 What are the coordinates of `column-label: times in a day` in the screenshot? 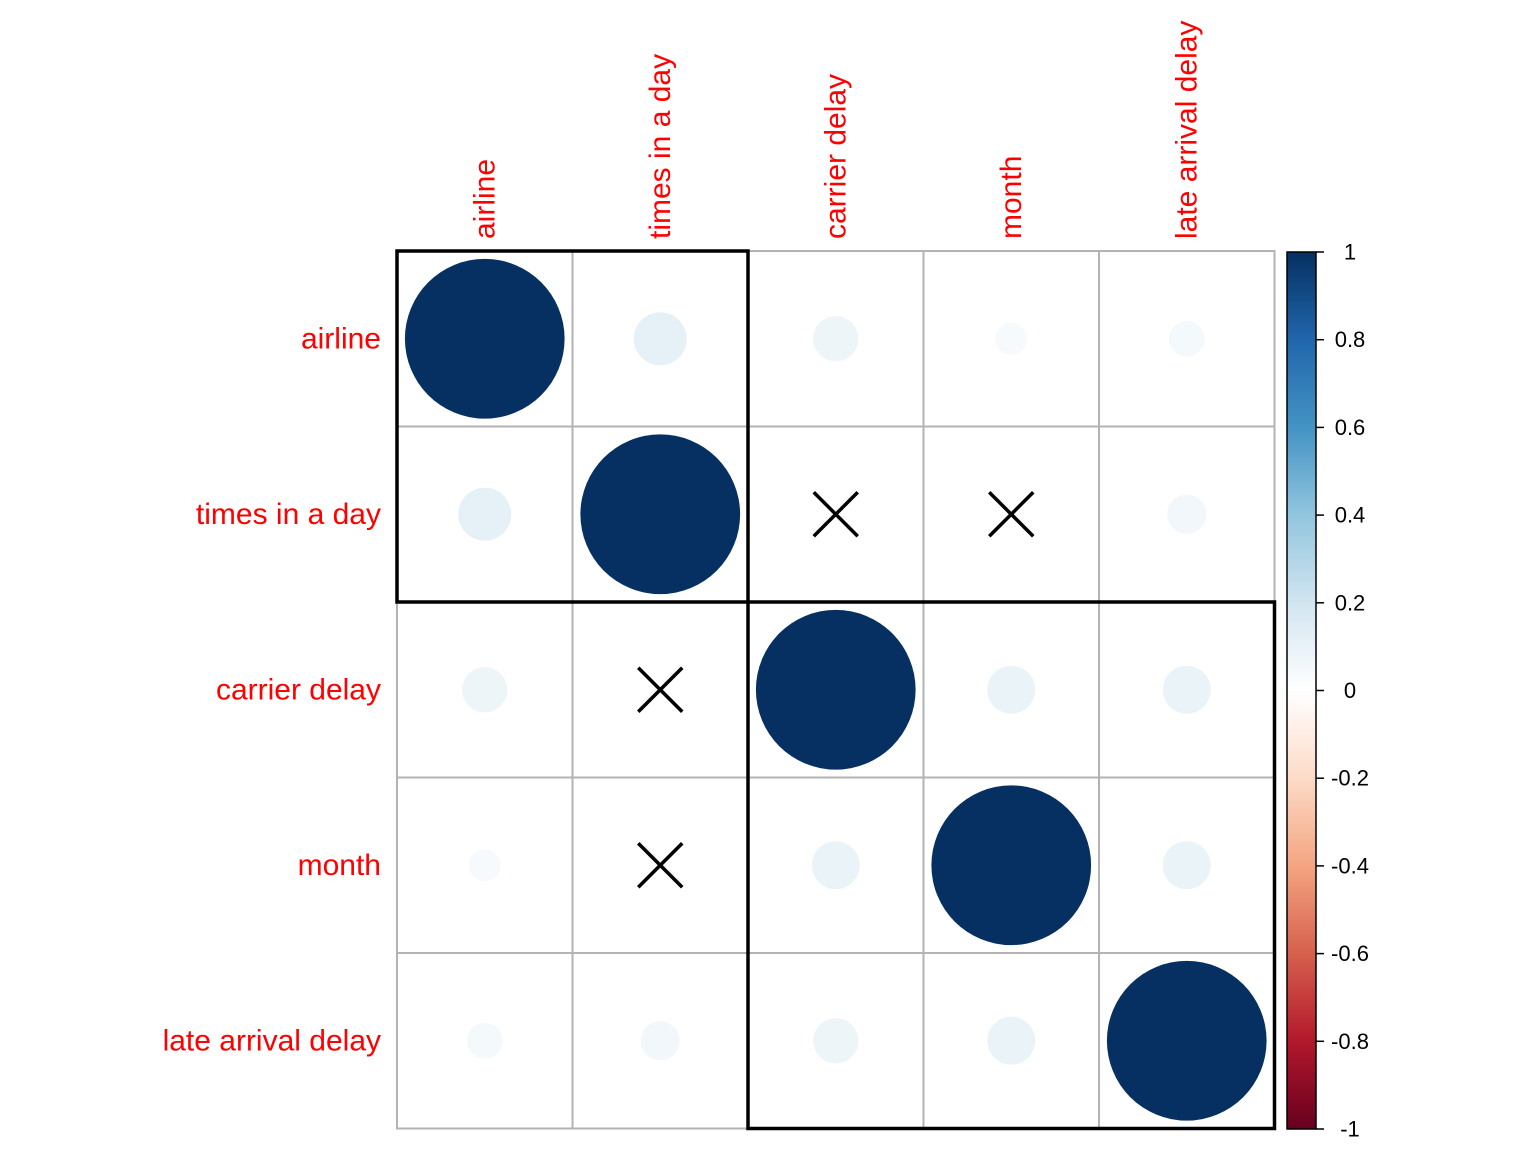 It's located at (660, 146).